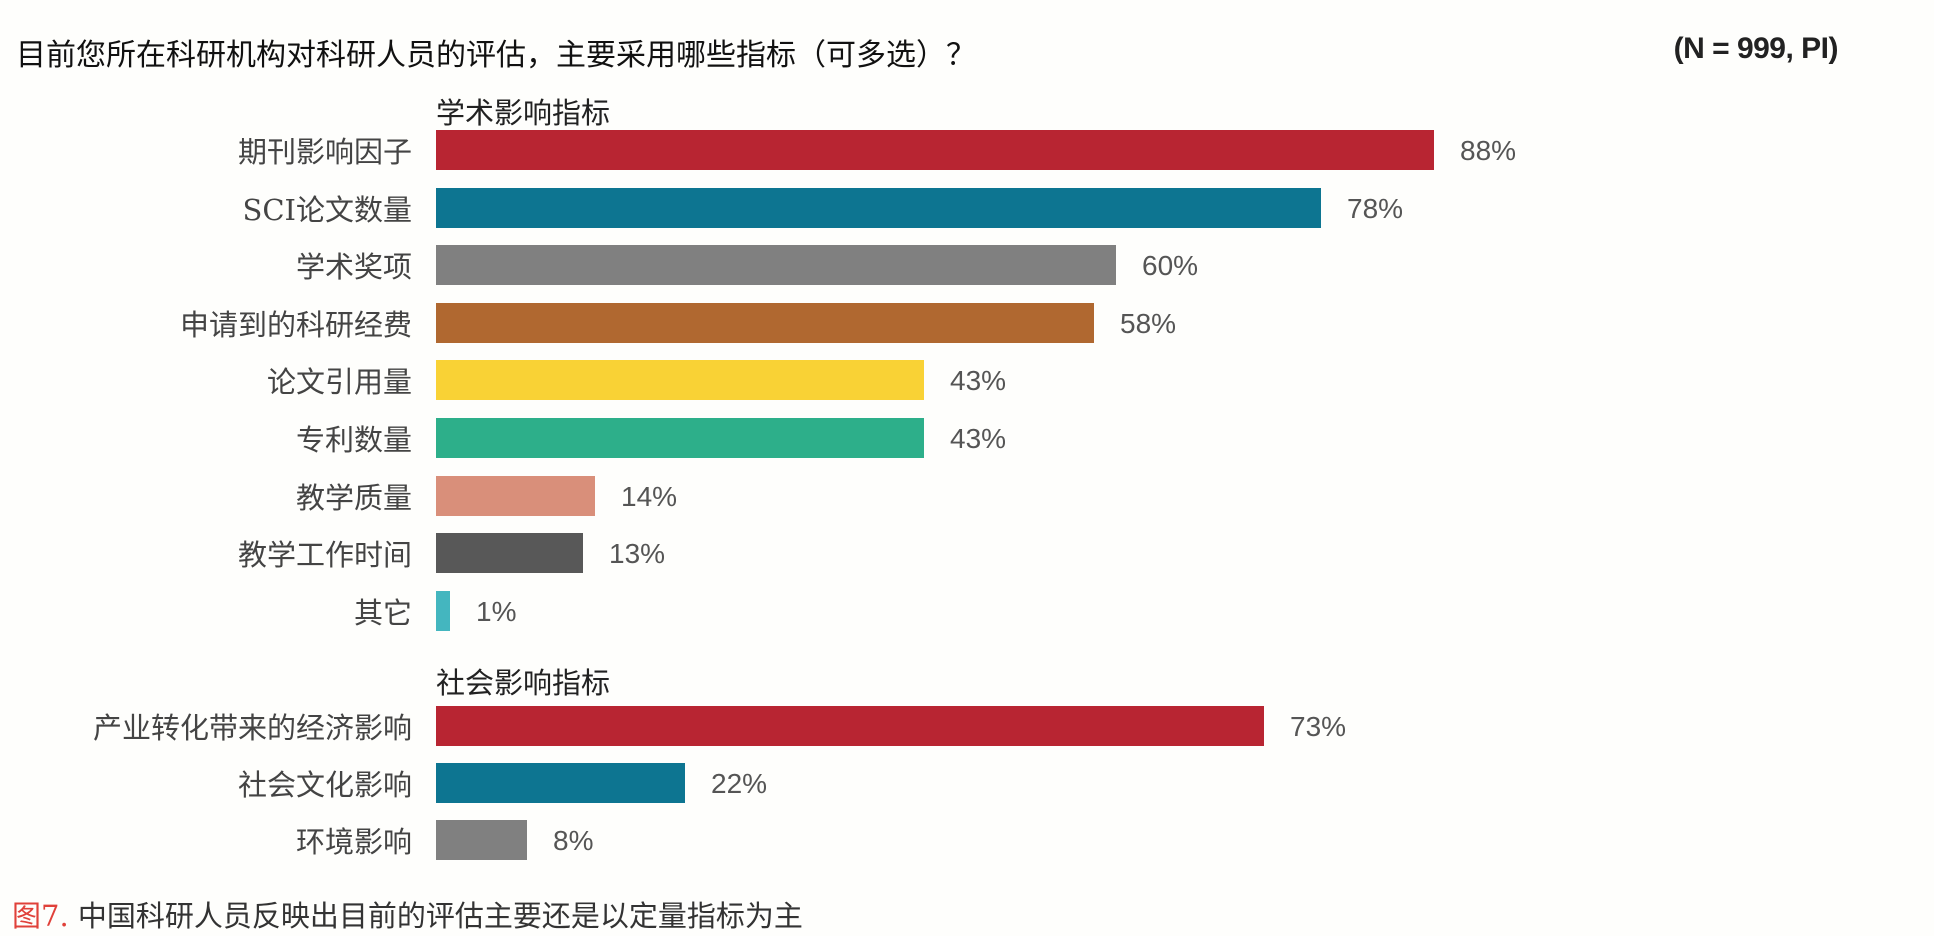 Image resolution: width=1934 pixels, height=936 pixels. What do you see at coordinates (496, 611) in the screenshot?
I see `value-label: 1%` at bounding box center [496, 611].